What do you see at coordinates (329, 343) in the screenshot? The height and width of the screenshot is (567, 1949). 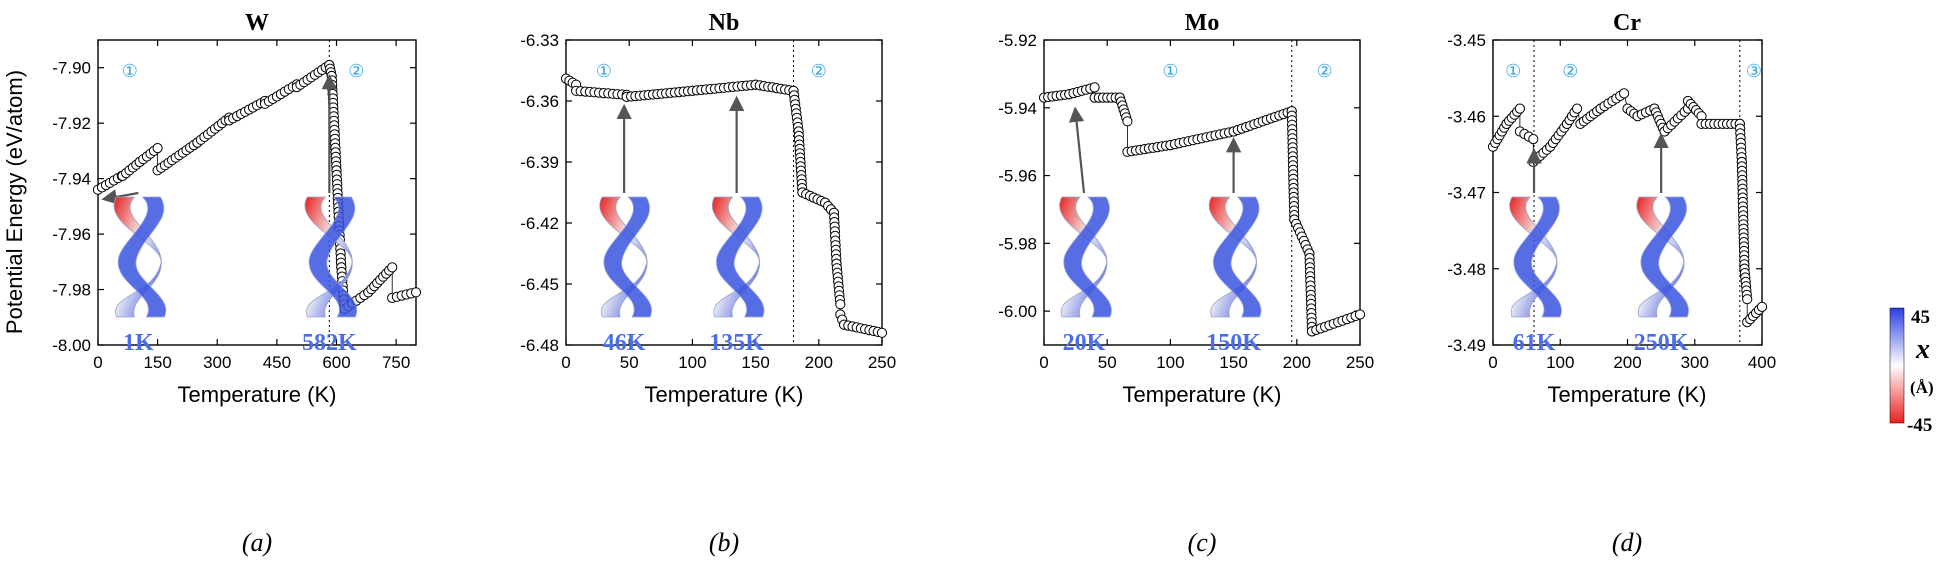 I see `snapshot-temperature-label: 582K` at bounding box center [329, 343].